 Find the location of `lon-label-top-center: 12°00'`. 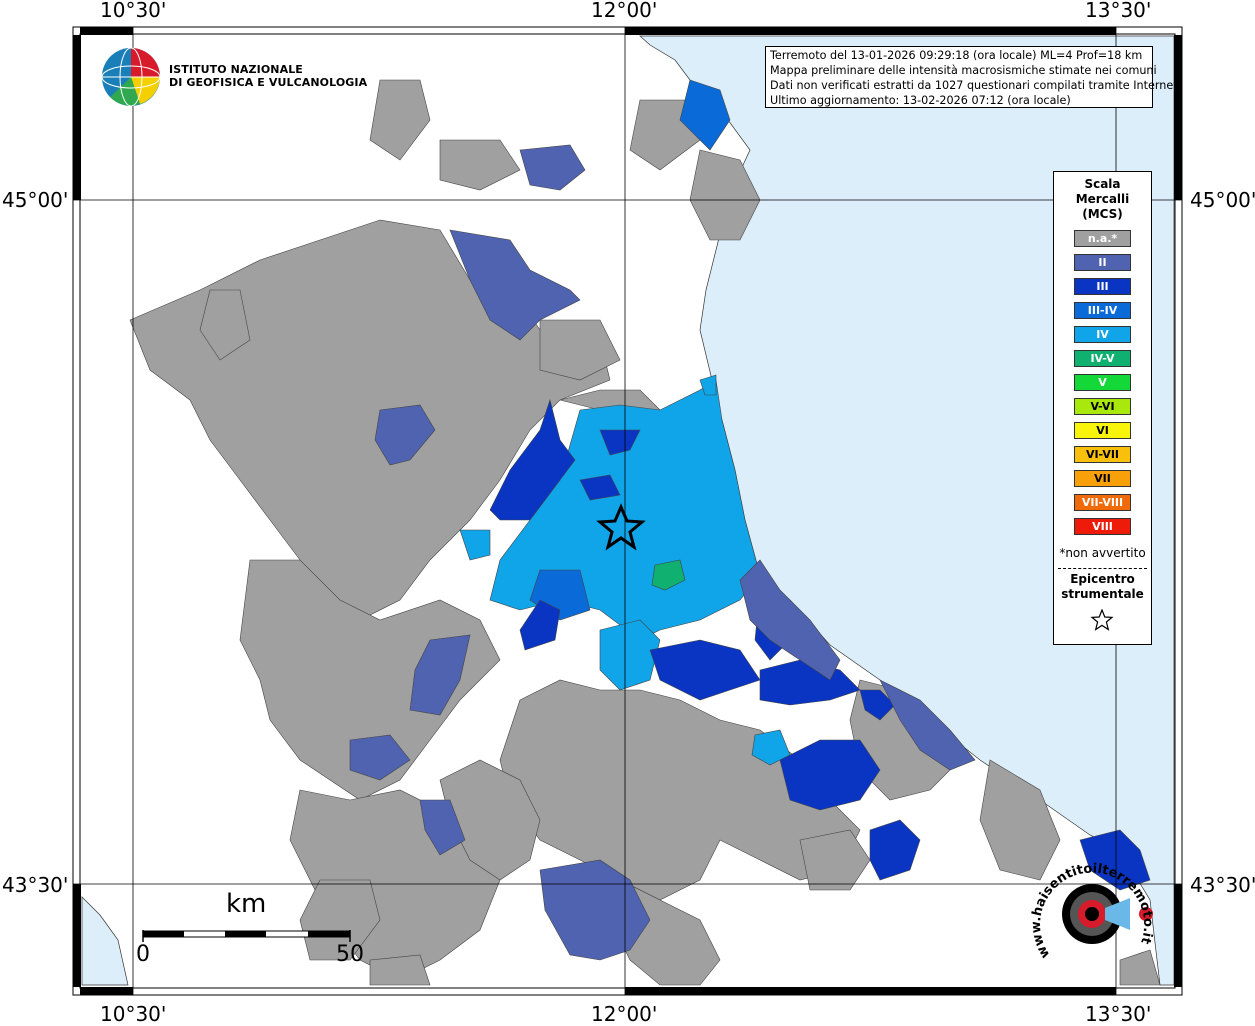

lon-label-top-center: 12°00' is located at coordinates (624, 11).